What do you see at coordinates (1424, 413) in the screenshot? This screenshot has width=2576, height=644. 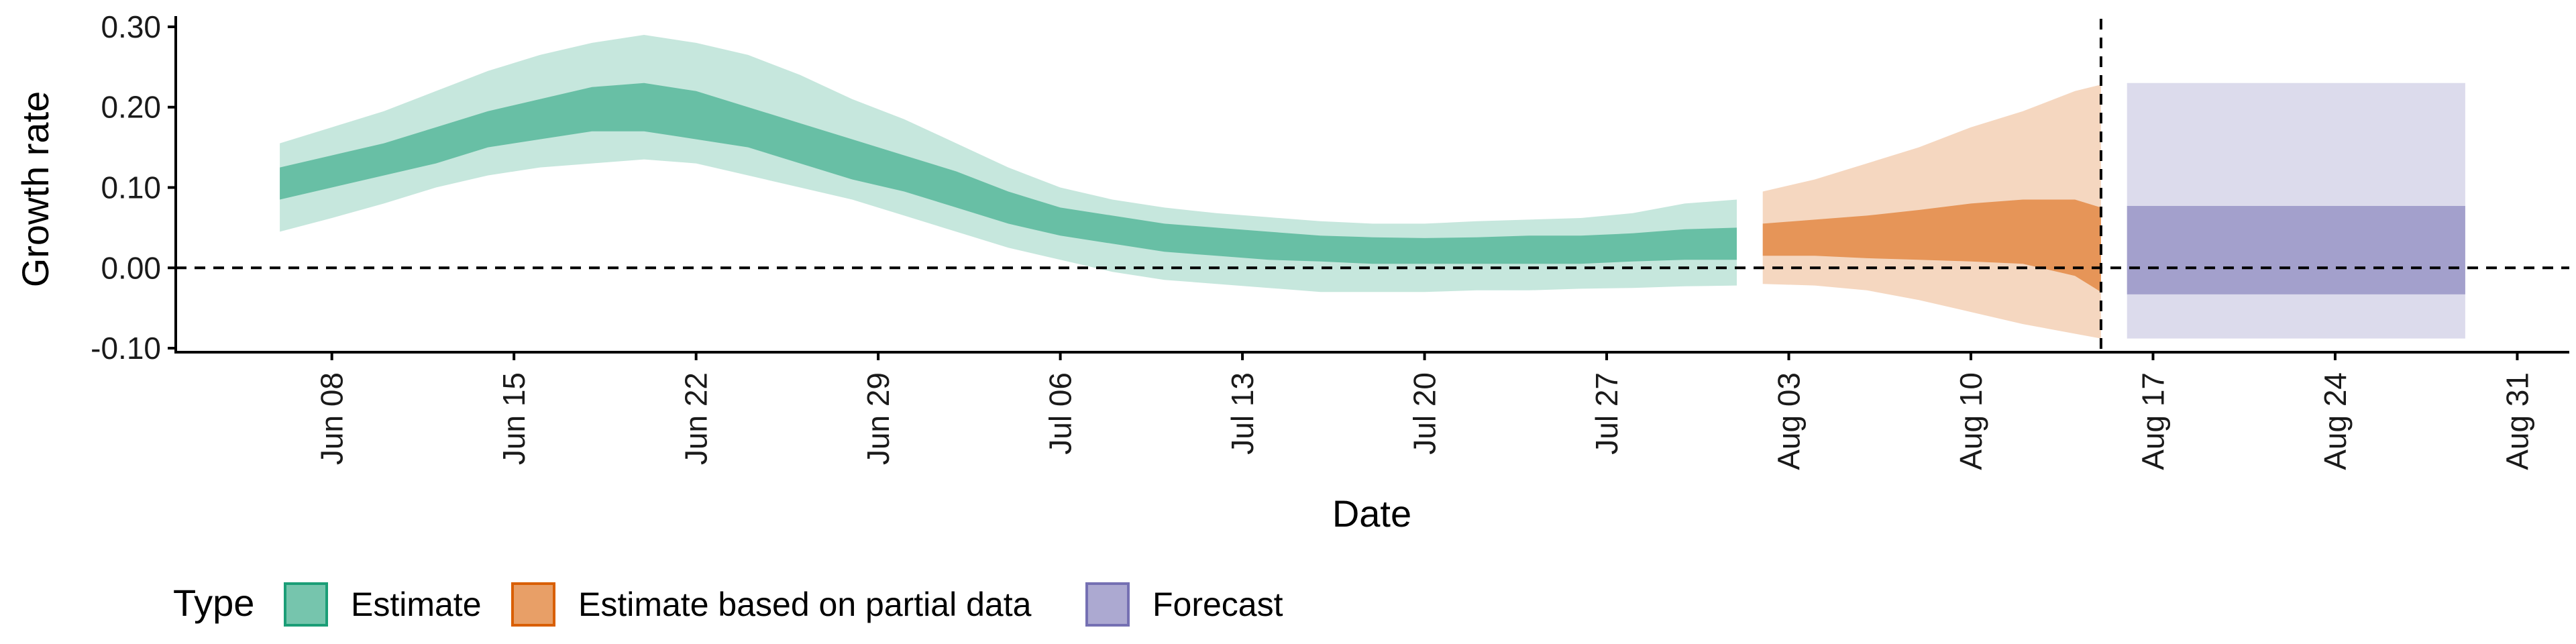 I see `x-tick-label: Jul 20` at bounding box center [1424, 413].